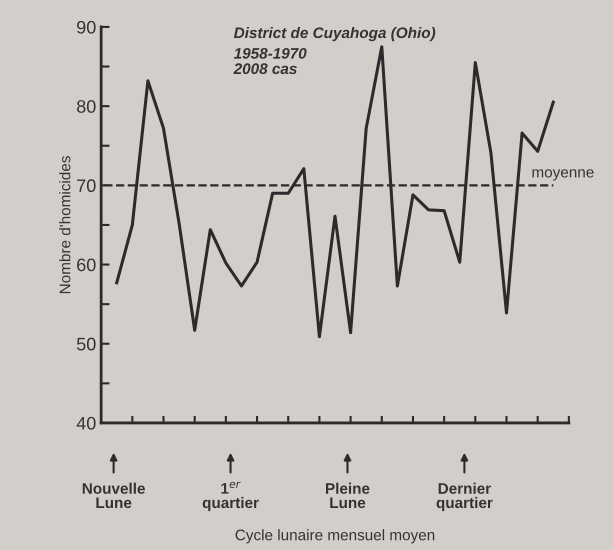 Image resolution: width=613 pixels, height=550 pixels. I want to click on chart-title: District de Cuyahoga (Ohio), so click(335, 34).